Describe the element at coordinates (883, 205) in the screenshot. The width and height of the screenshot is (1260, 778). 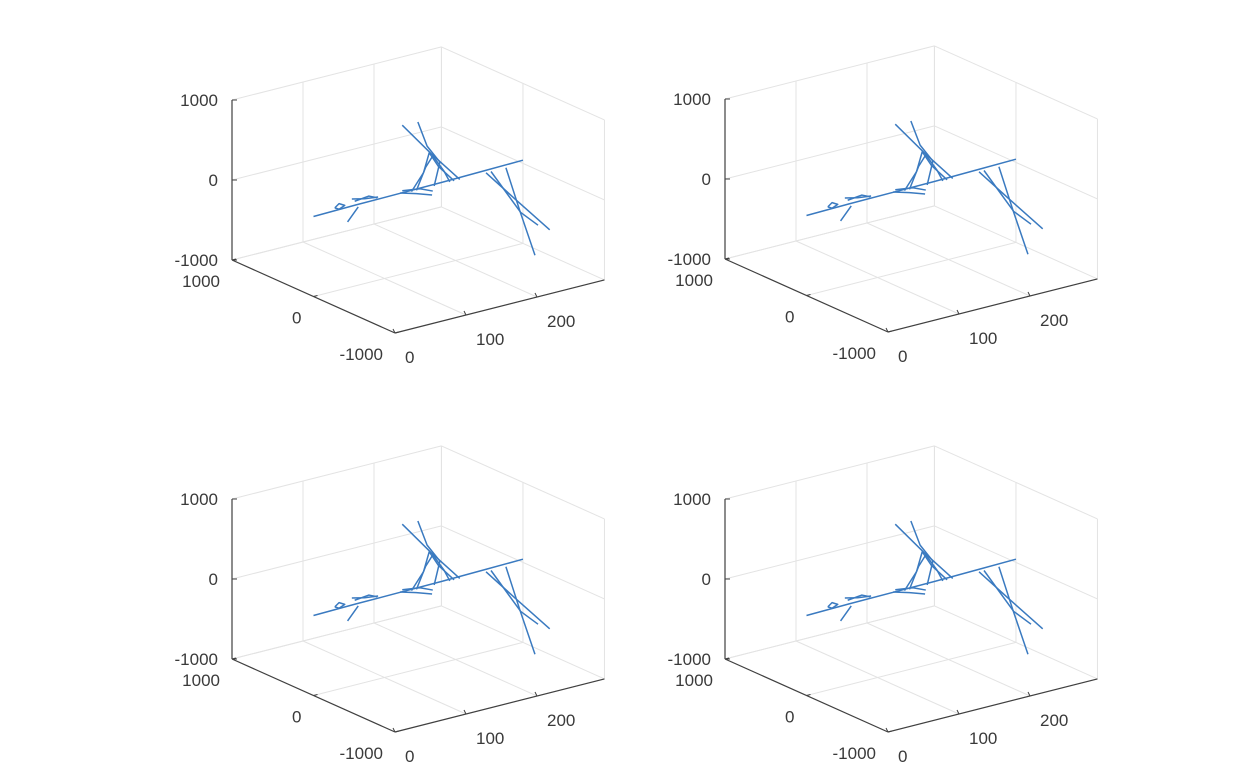
I see `subplot-2: 1000 0 -1000 1000 0 -1000 0 100 200` at that location.